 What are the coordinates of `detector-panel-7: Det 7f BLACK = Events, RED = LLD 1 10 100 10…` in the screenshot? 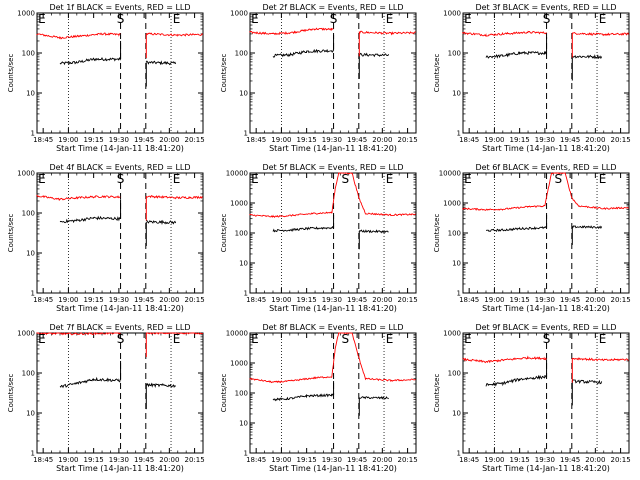 It's located at (106, 398).